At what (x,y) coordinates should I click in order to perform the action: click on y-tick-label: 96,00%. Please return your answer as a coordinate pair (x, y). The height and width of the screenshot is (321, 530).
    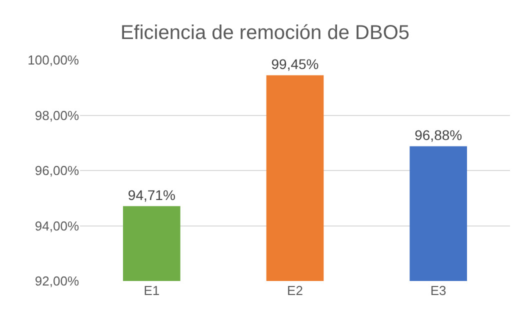
    Looking at the image, I should click on (57, 170).